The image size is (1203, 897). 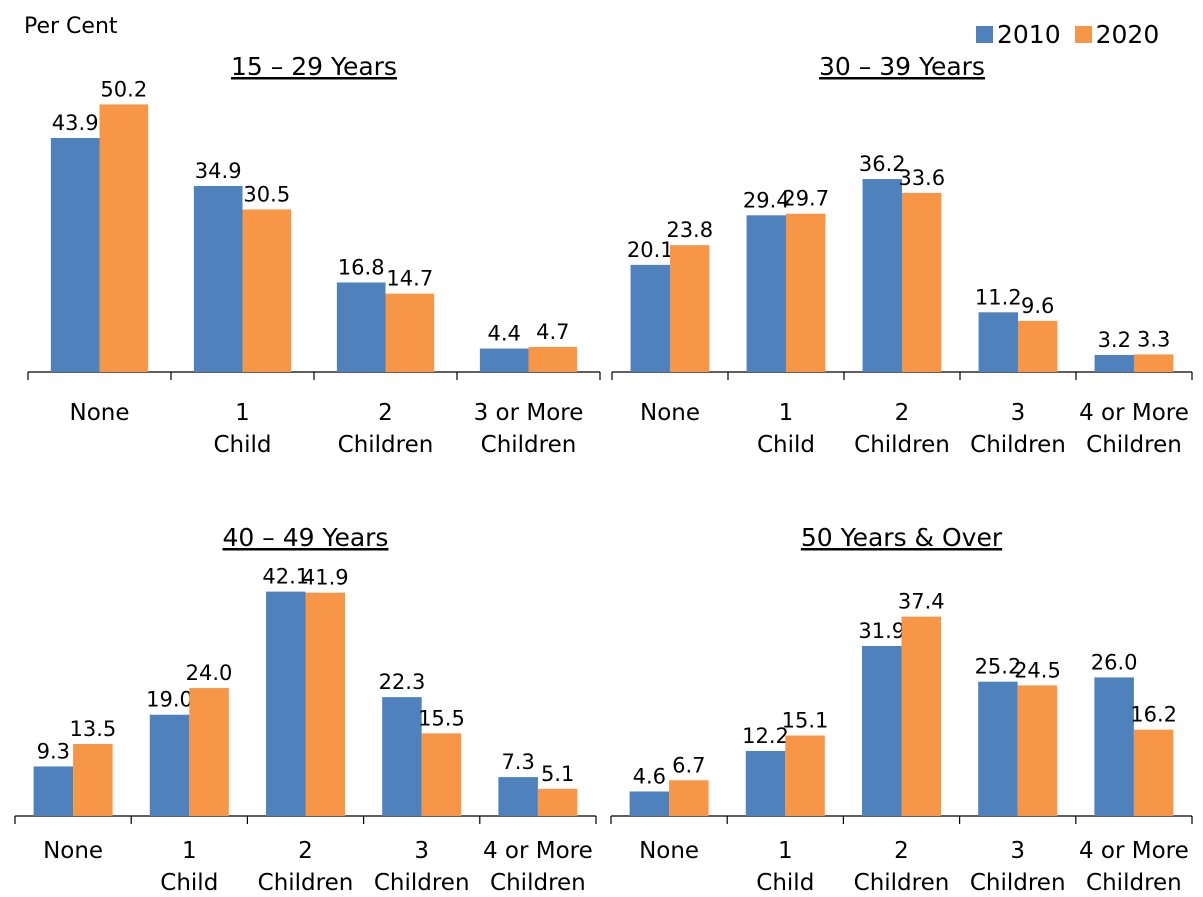 I want to click on panel-1-data-label-2020-4: 4.7, so click(x=552, y=332).